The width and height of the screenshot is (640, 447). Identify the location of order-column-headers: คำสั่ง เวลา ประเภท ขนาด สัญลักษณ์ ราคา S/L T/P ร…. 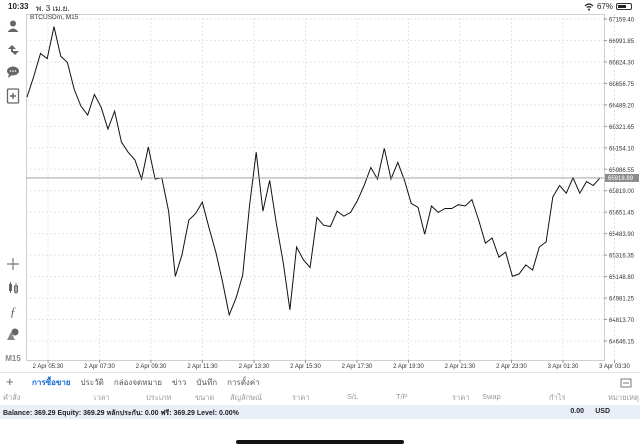
(320, 397).